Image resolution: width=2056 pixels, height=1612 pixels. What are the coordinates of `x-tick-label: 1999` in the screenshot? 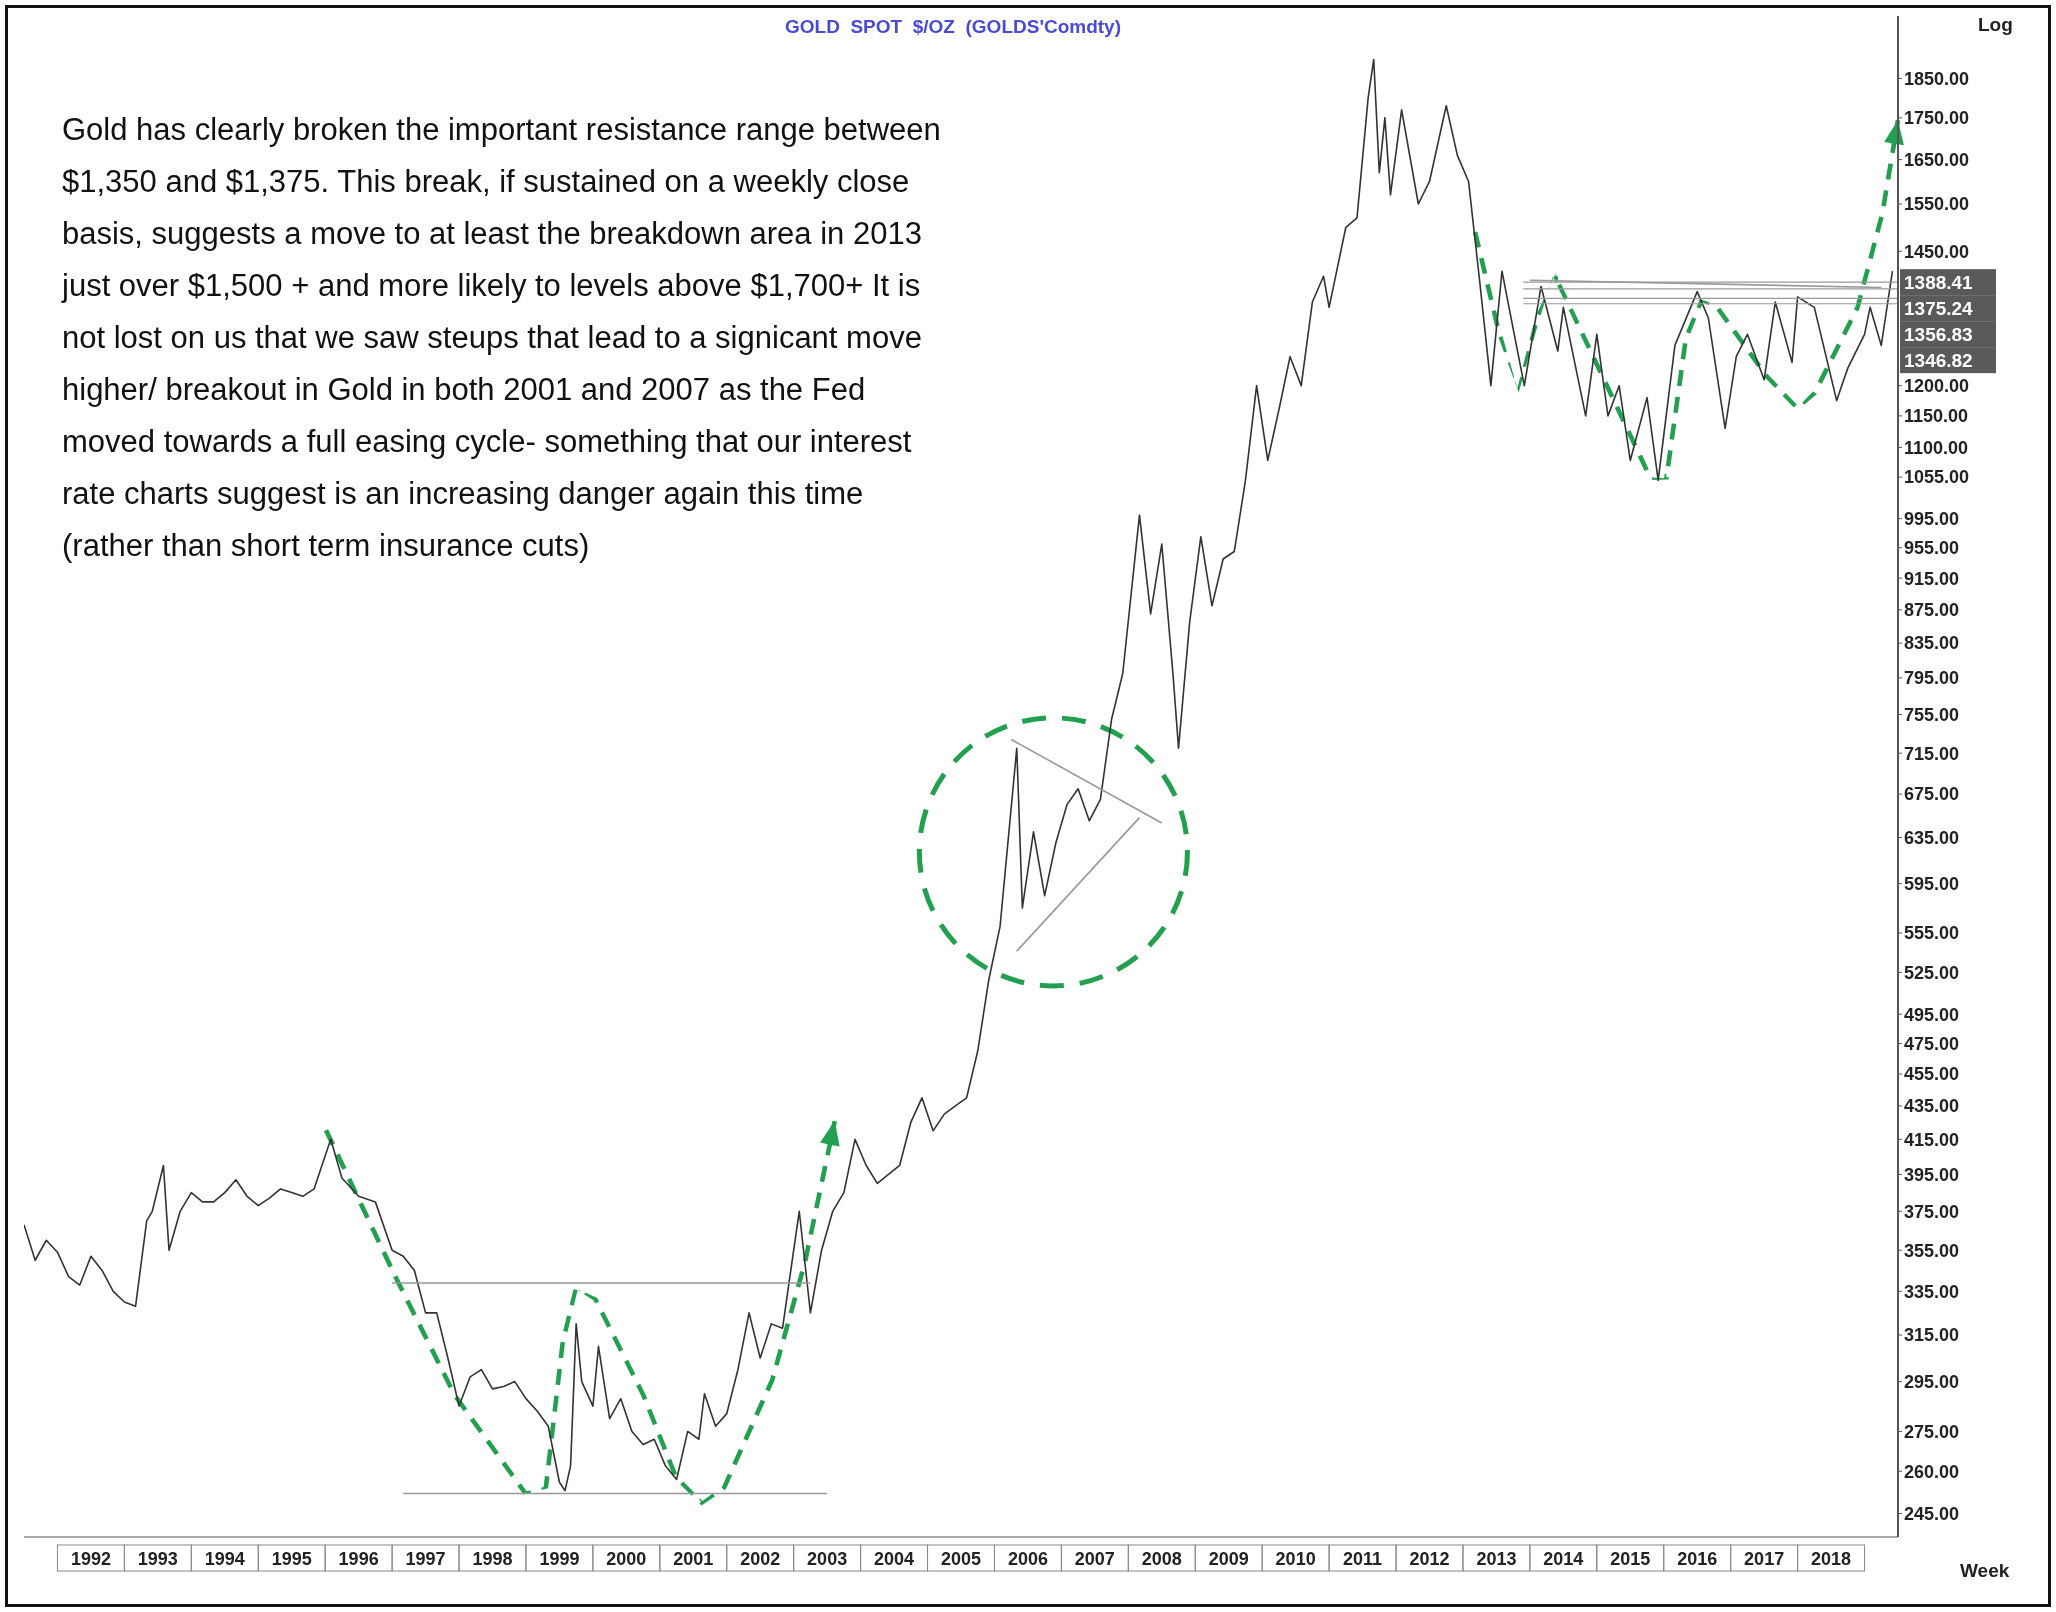 It's located at (559, 1559).